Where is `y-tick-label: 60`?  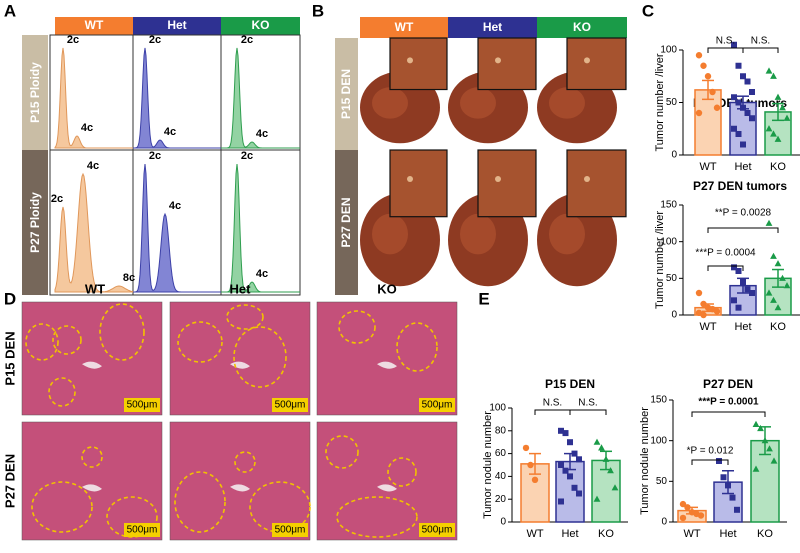 y-tick-label: 60 is located at coordinates (501, 453).